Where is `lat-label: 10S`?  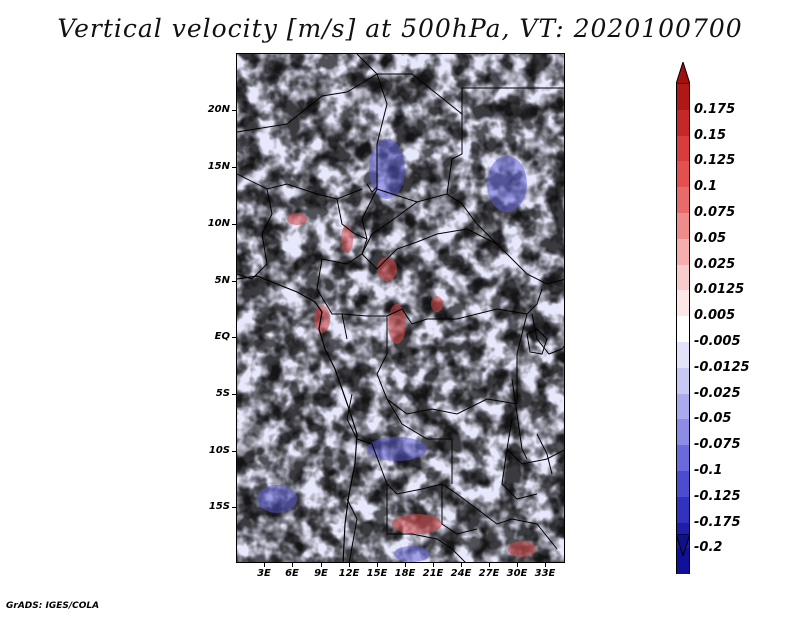
lat-label: 10S is located at coordinates (219, 450).